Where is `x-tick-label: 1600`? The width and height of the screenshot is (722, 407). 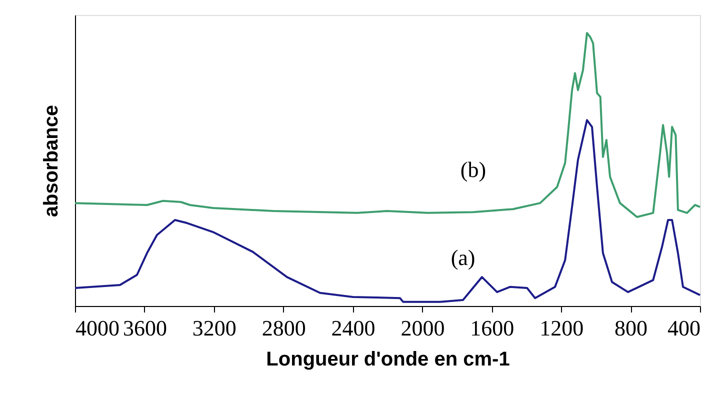 x-tick-label: 1600 is located at coordinates (492, 328).